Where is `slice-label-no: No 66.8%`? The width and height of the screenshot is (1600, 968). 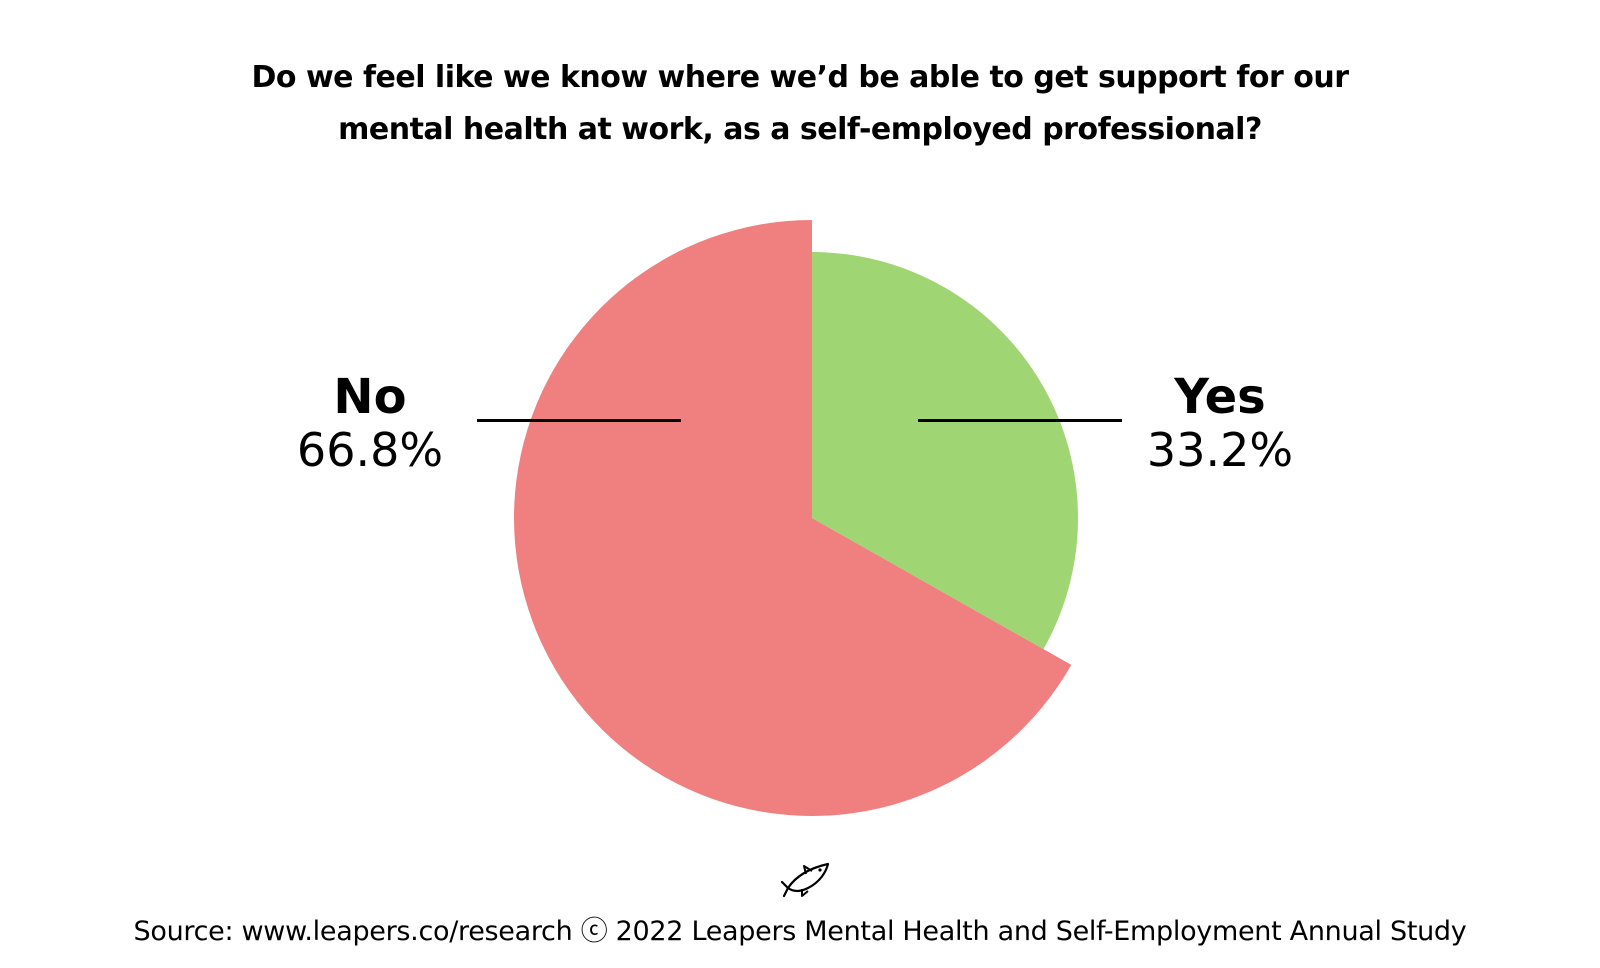
slice-label-no: No 66.8% is located at coordinates (370, 423).